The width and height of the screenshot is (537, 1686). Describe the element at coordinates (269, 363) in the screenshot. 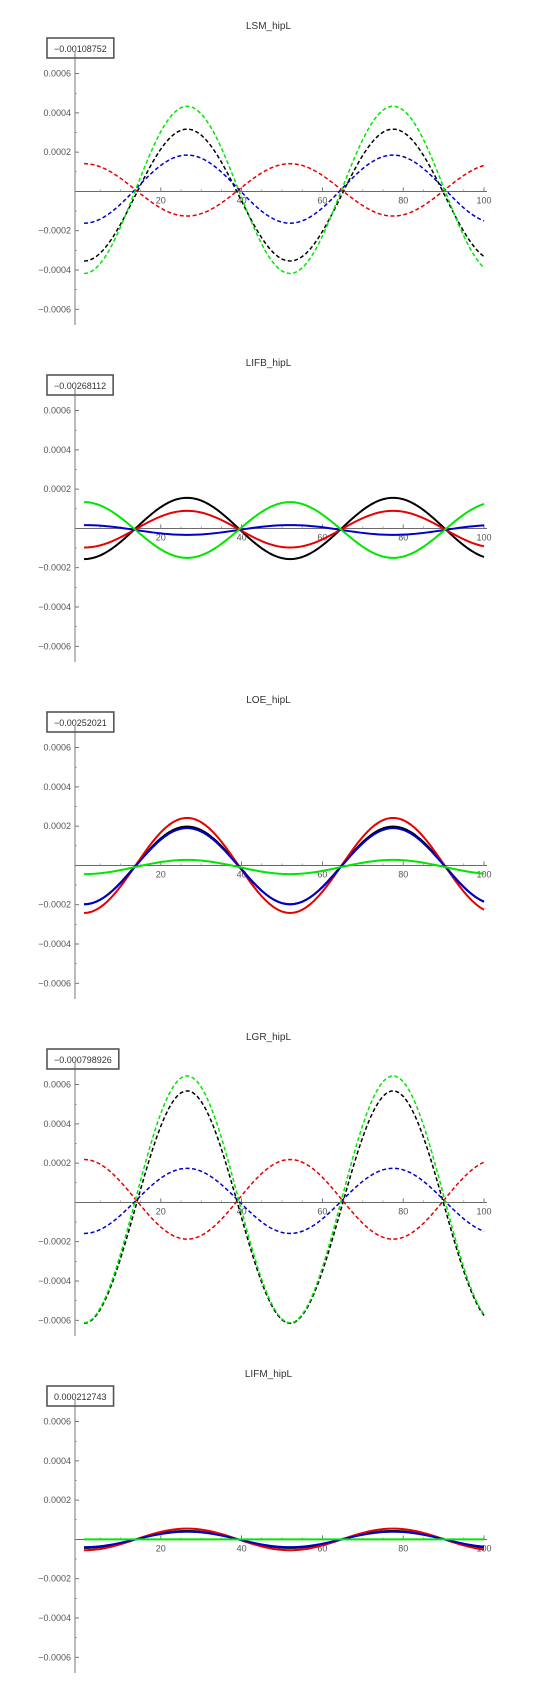

I see `chart-title: LIFB_hipL` at that location.